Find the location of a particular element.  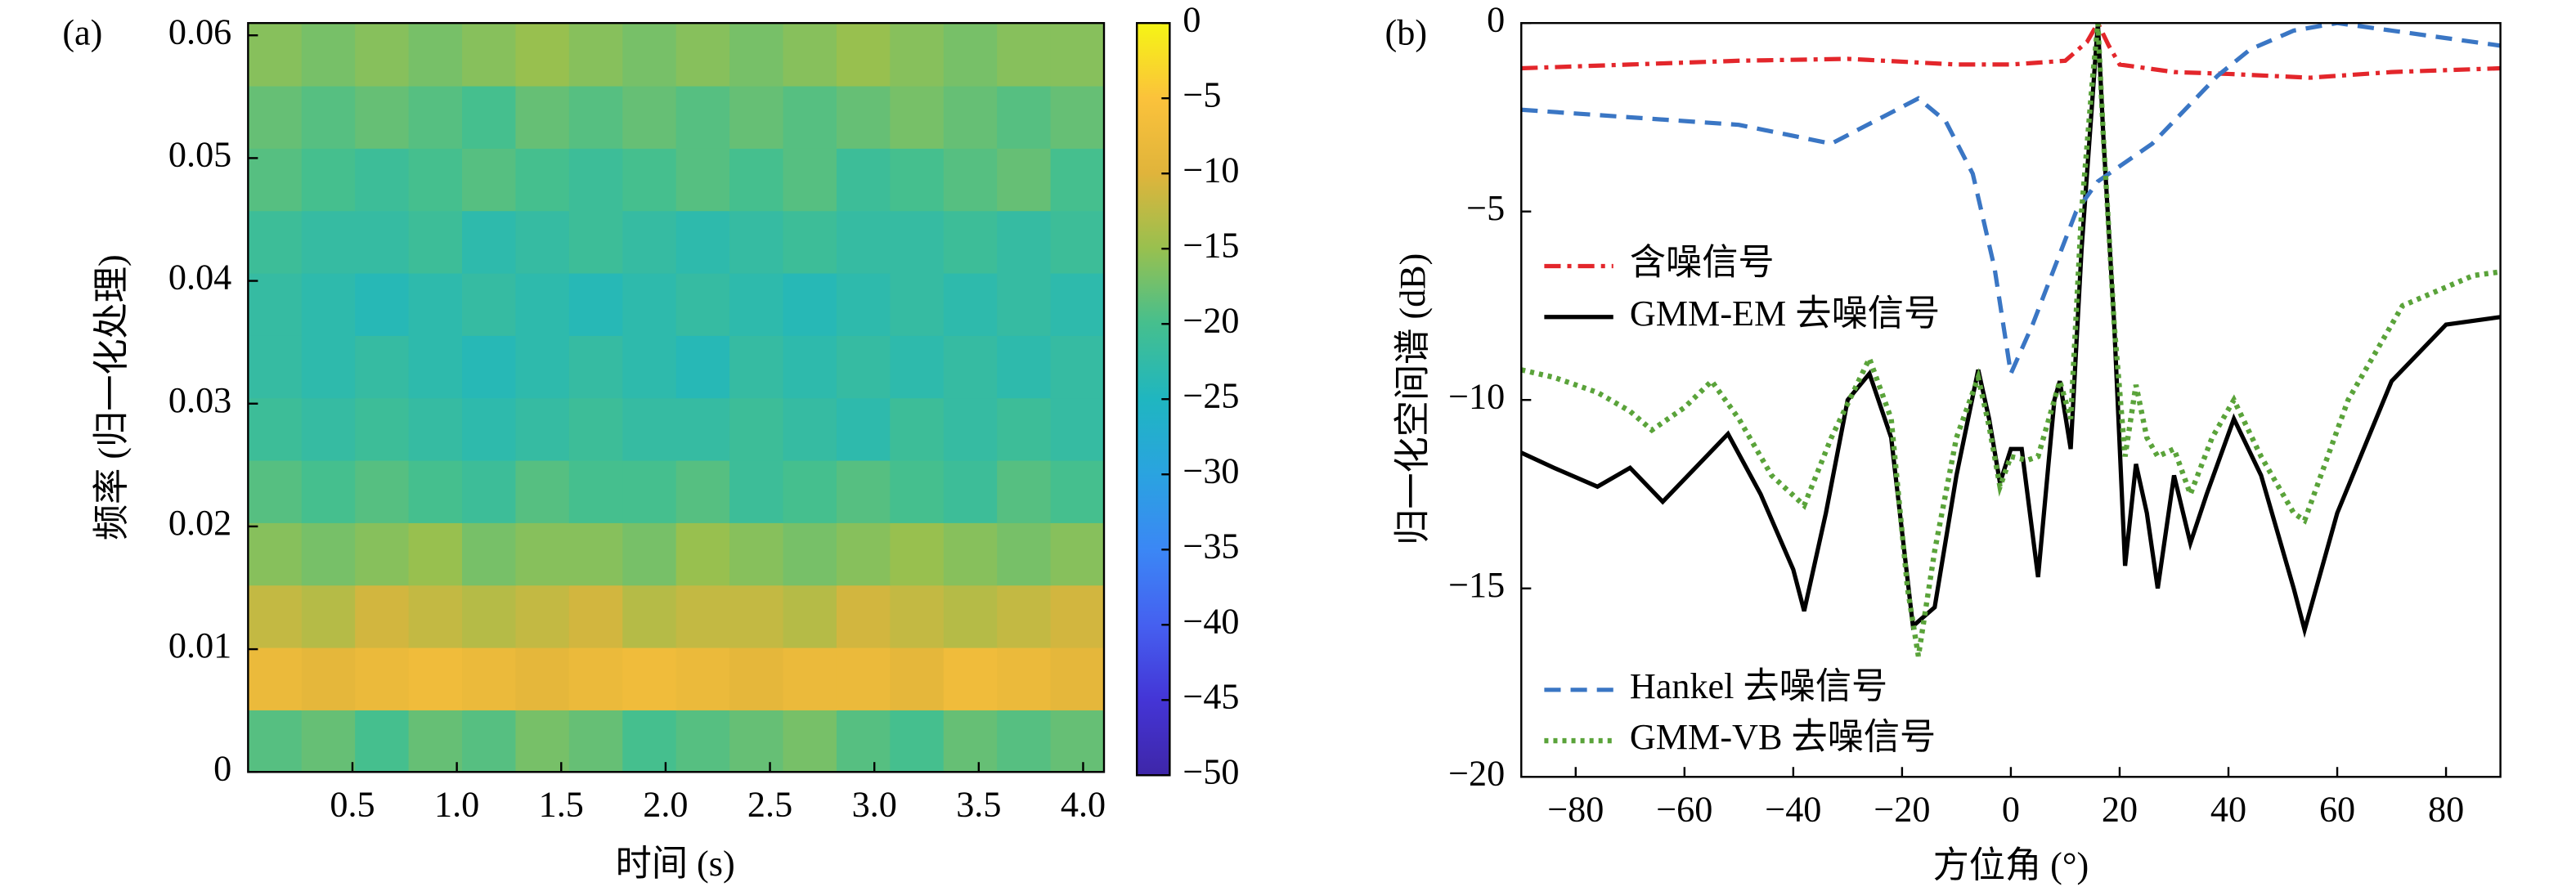

x-tick-label: 1.5 is located at coordinates (562, 805).